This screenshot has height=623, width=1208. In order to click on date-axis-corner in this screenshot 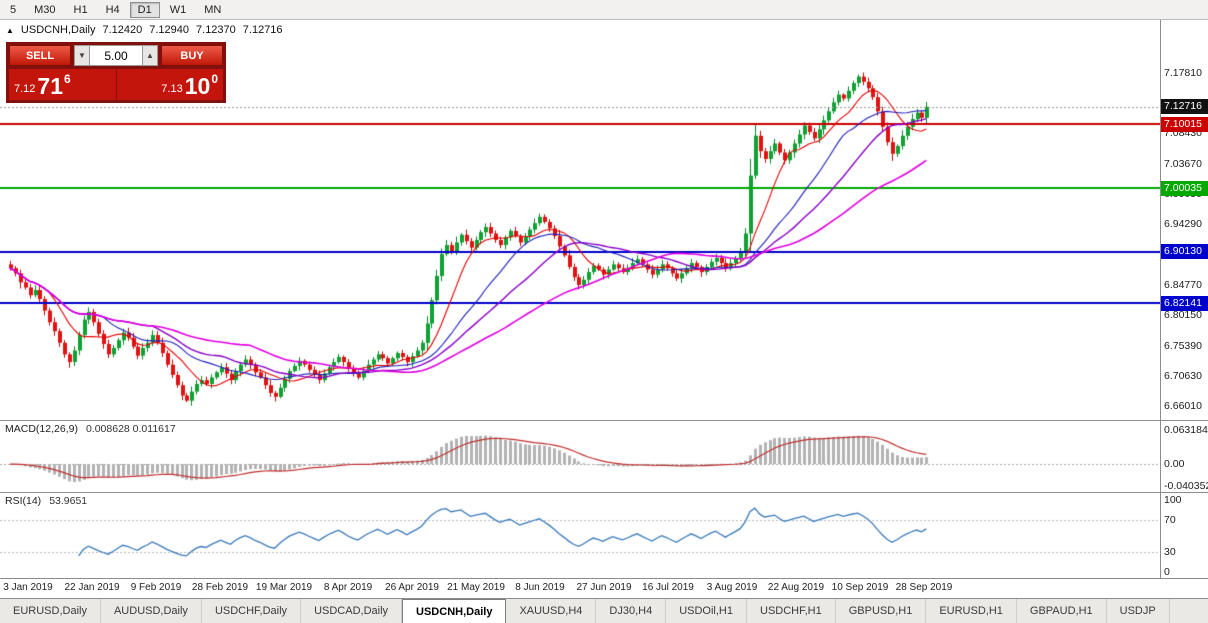, I will do `click(1184, 588)`.